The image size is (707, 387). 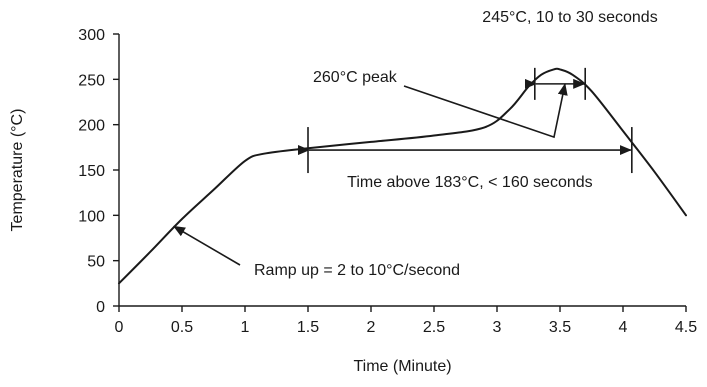 What do you see at coordinates (245, 327) in the screenshot?
I see `x-tick-label: 1` at bounding box center [245, 327].